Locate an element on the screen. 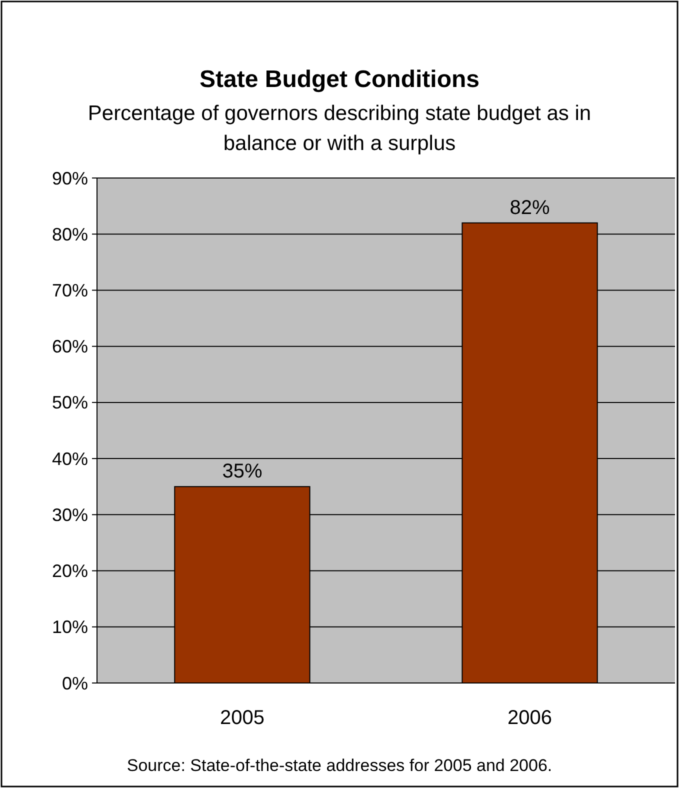 This screenshot has height=788, width=679. data-label: 35% is located at coordinates (242, 471).